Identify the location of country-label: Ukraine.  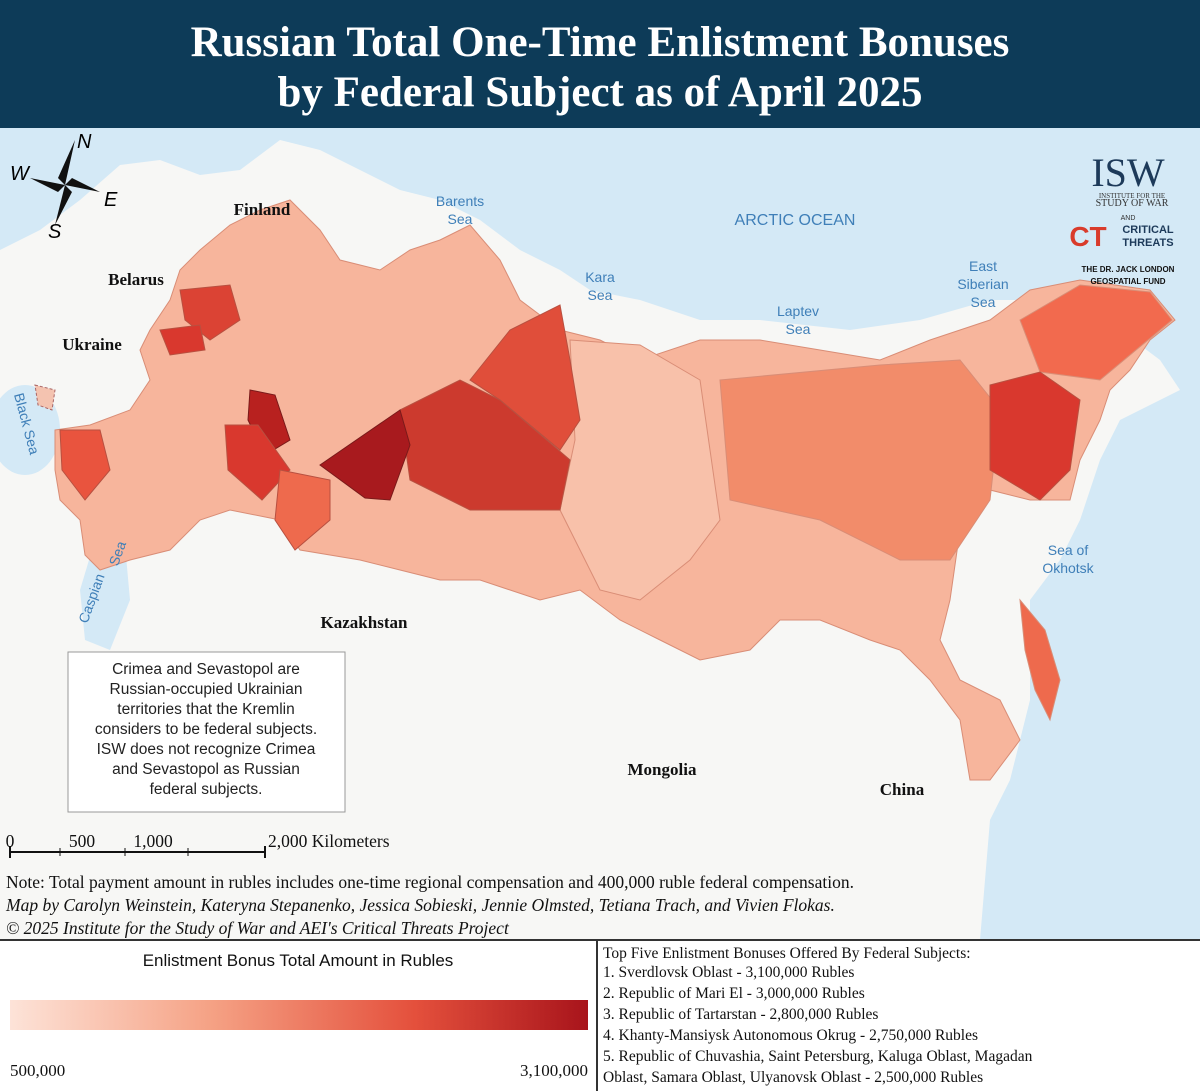
(92, 344).